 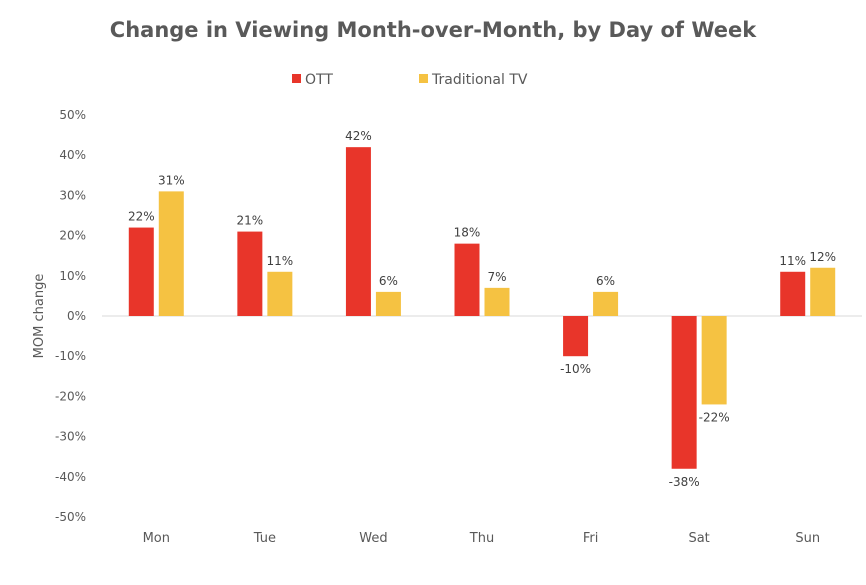 I want to click on y-tick-label: -20%, so click(x=70, y=396).